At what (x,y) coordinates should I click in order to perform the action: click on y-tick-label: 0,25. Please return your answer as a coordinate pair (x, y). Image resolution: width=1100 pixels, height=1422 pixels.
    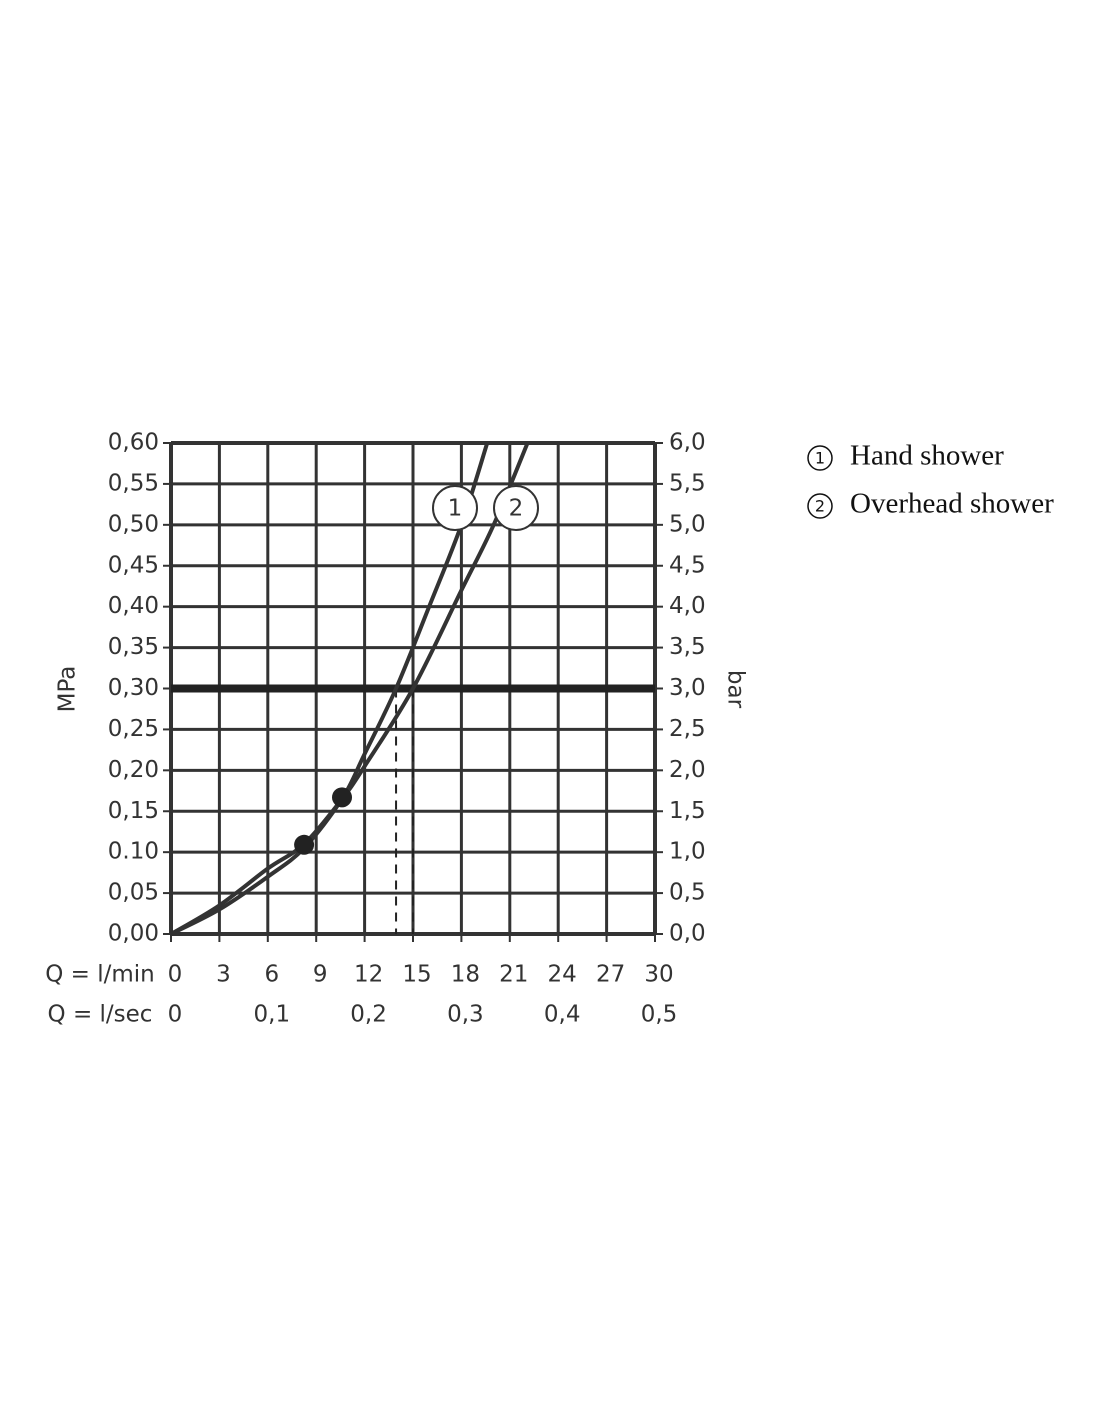
    Looking at the image, I should click on (133, 729).